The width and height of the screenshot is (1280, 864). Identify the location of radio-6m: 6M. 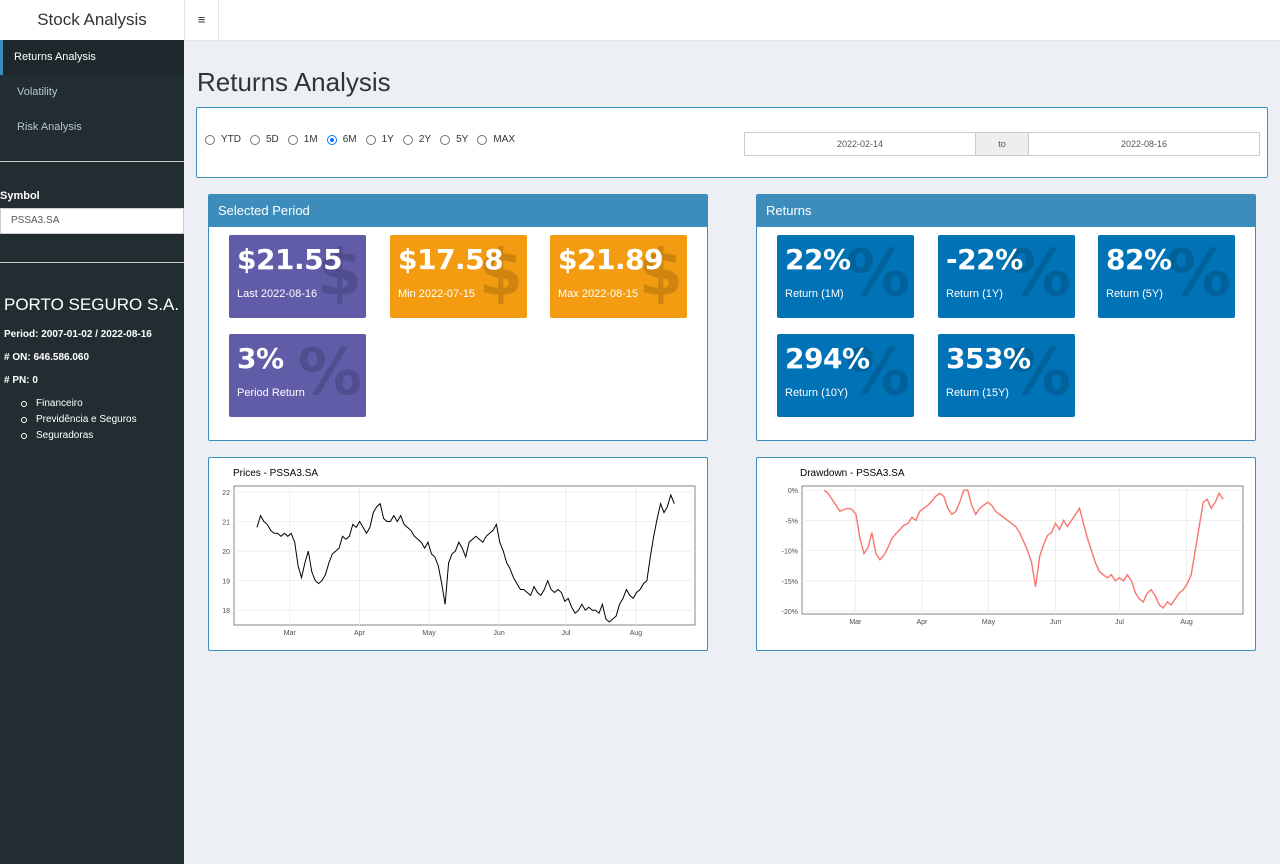
(341, 139).